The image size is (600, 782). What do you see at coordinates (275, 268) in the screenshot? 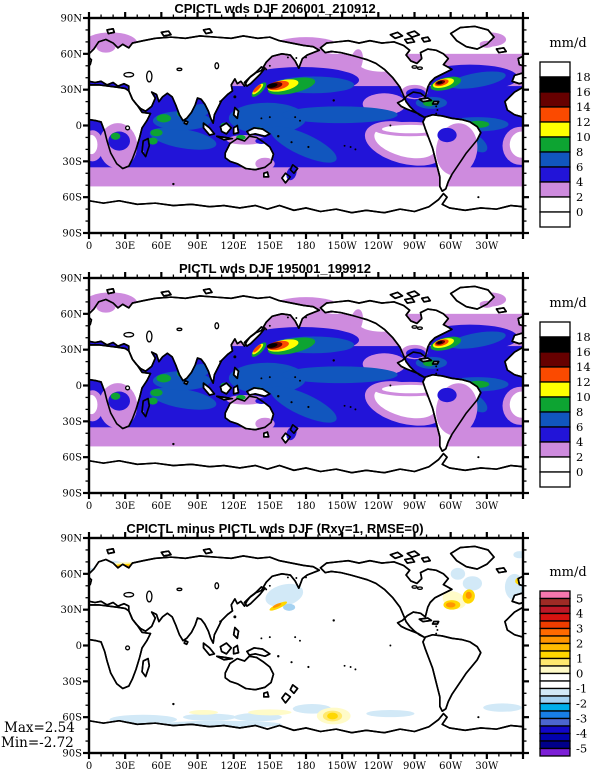
I see `panel-2-title: PICTL wds DJF 195001_199912` at bounding box center [275, 268].